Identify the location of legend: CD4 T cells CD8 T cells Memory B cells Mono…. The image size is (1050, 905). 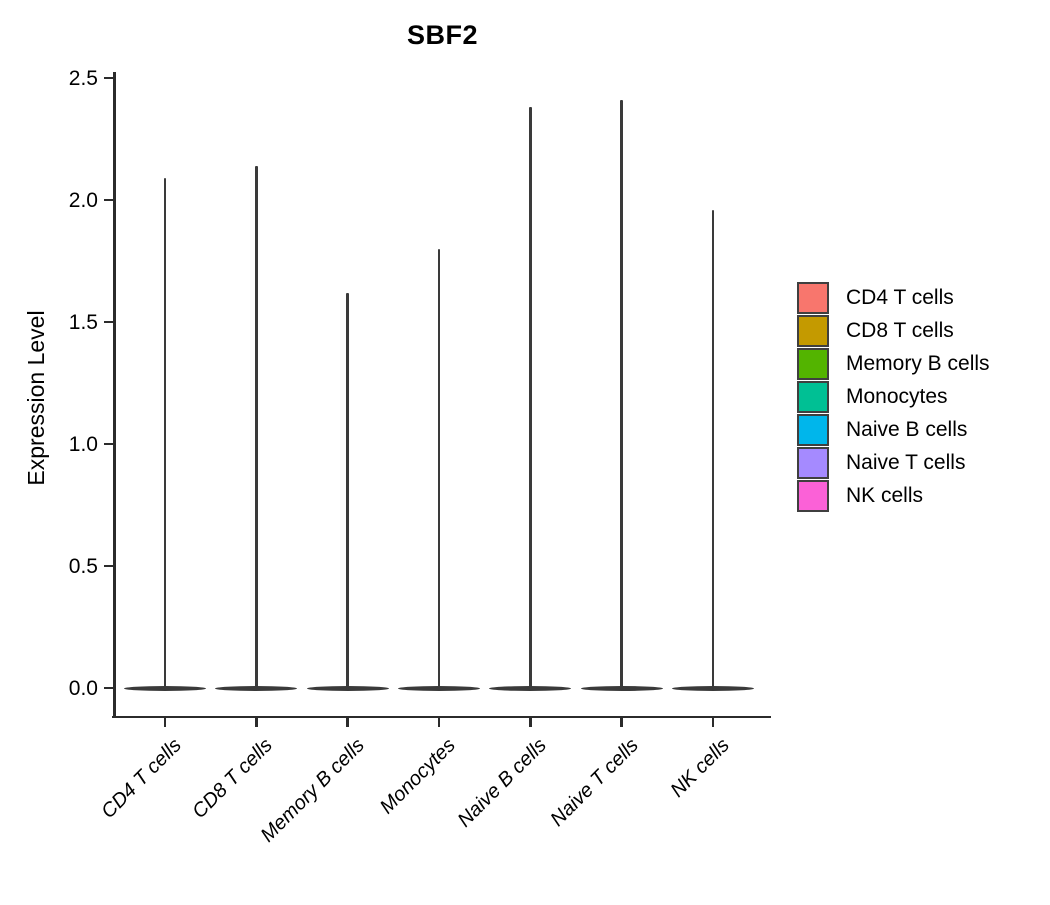
(893, 397).